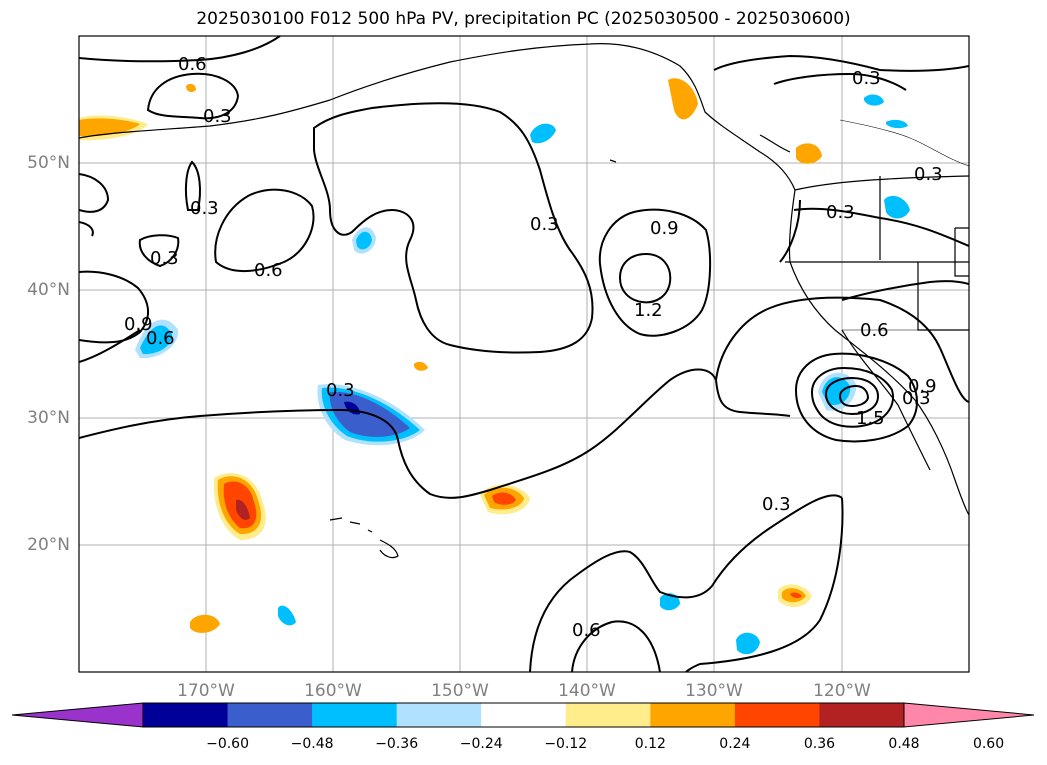  What do you see at coordinates (48, 290) in the screenshot?
I see `lat-label-40n: 40°N` at bounding box center [48, 290].